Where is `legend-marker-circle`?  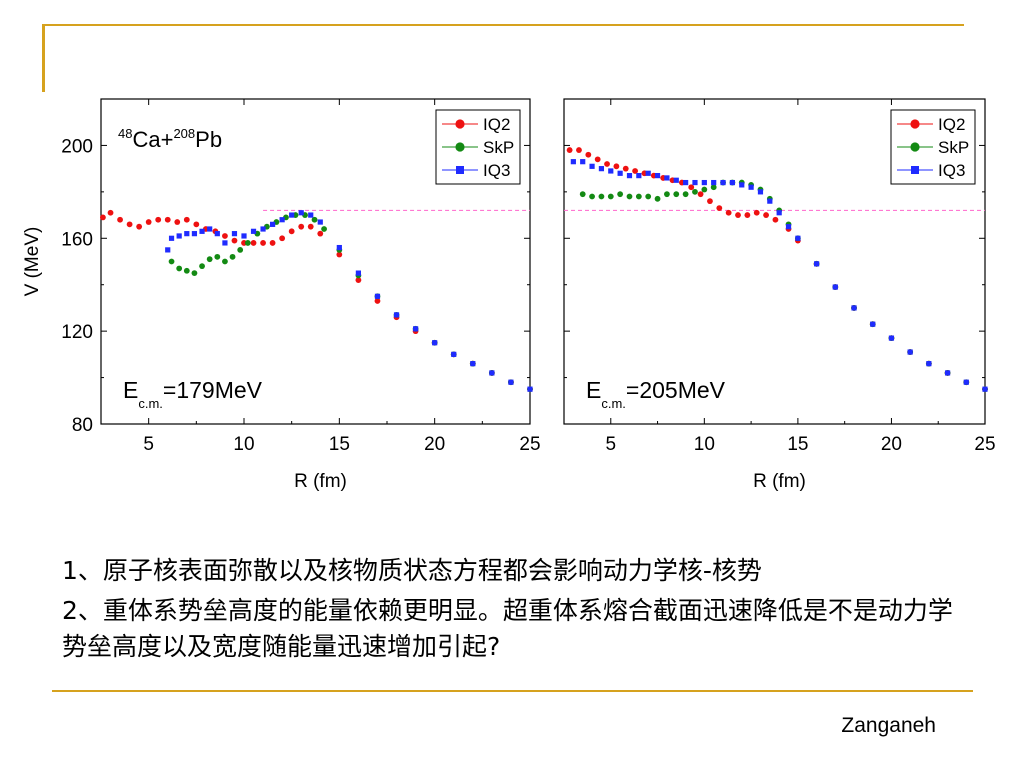
legend-marker-circle is located at coordinates (460, 147).